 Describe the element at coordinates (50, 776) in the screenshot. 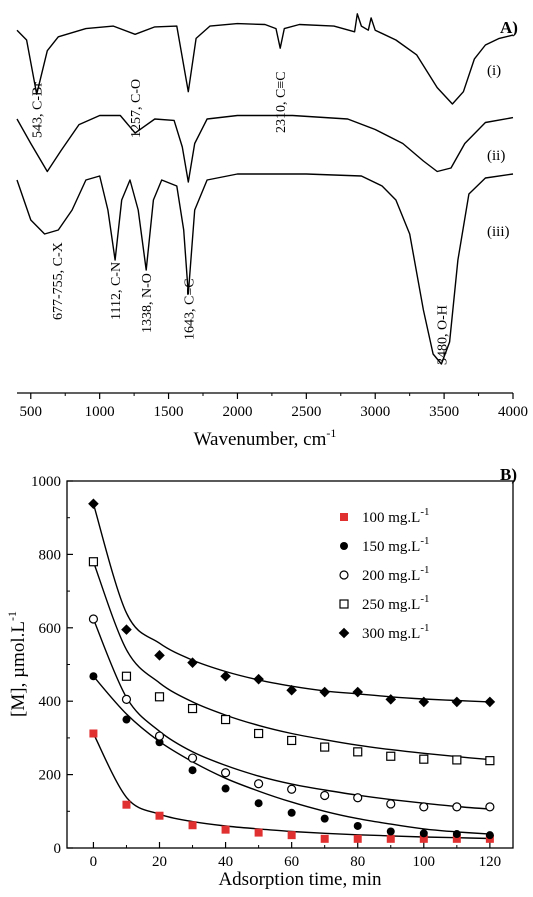

I see `kinetics-y-tick-label: 200` at that location.